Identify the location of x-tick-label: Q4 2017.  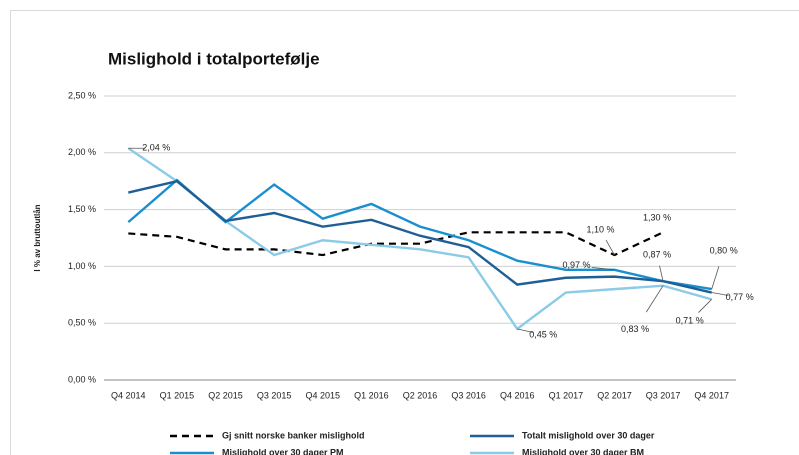
(711, 395).